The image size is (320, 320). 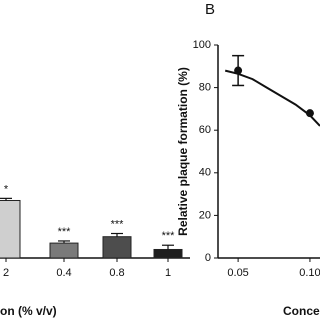 What do you see at coordinates (205, 215) in the screenshot?
I see `y-tick-label: 20` at bounding box center [205, 215].